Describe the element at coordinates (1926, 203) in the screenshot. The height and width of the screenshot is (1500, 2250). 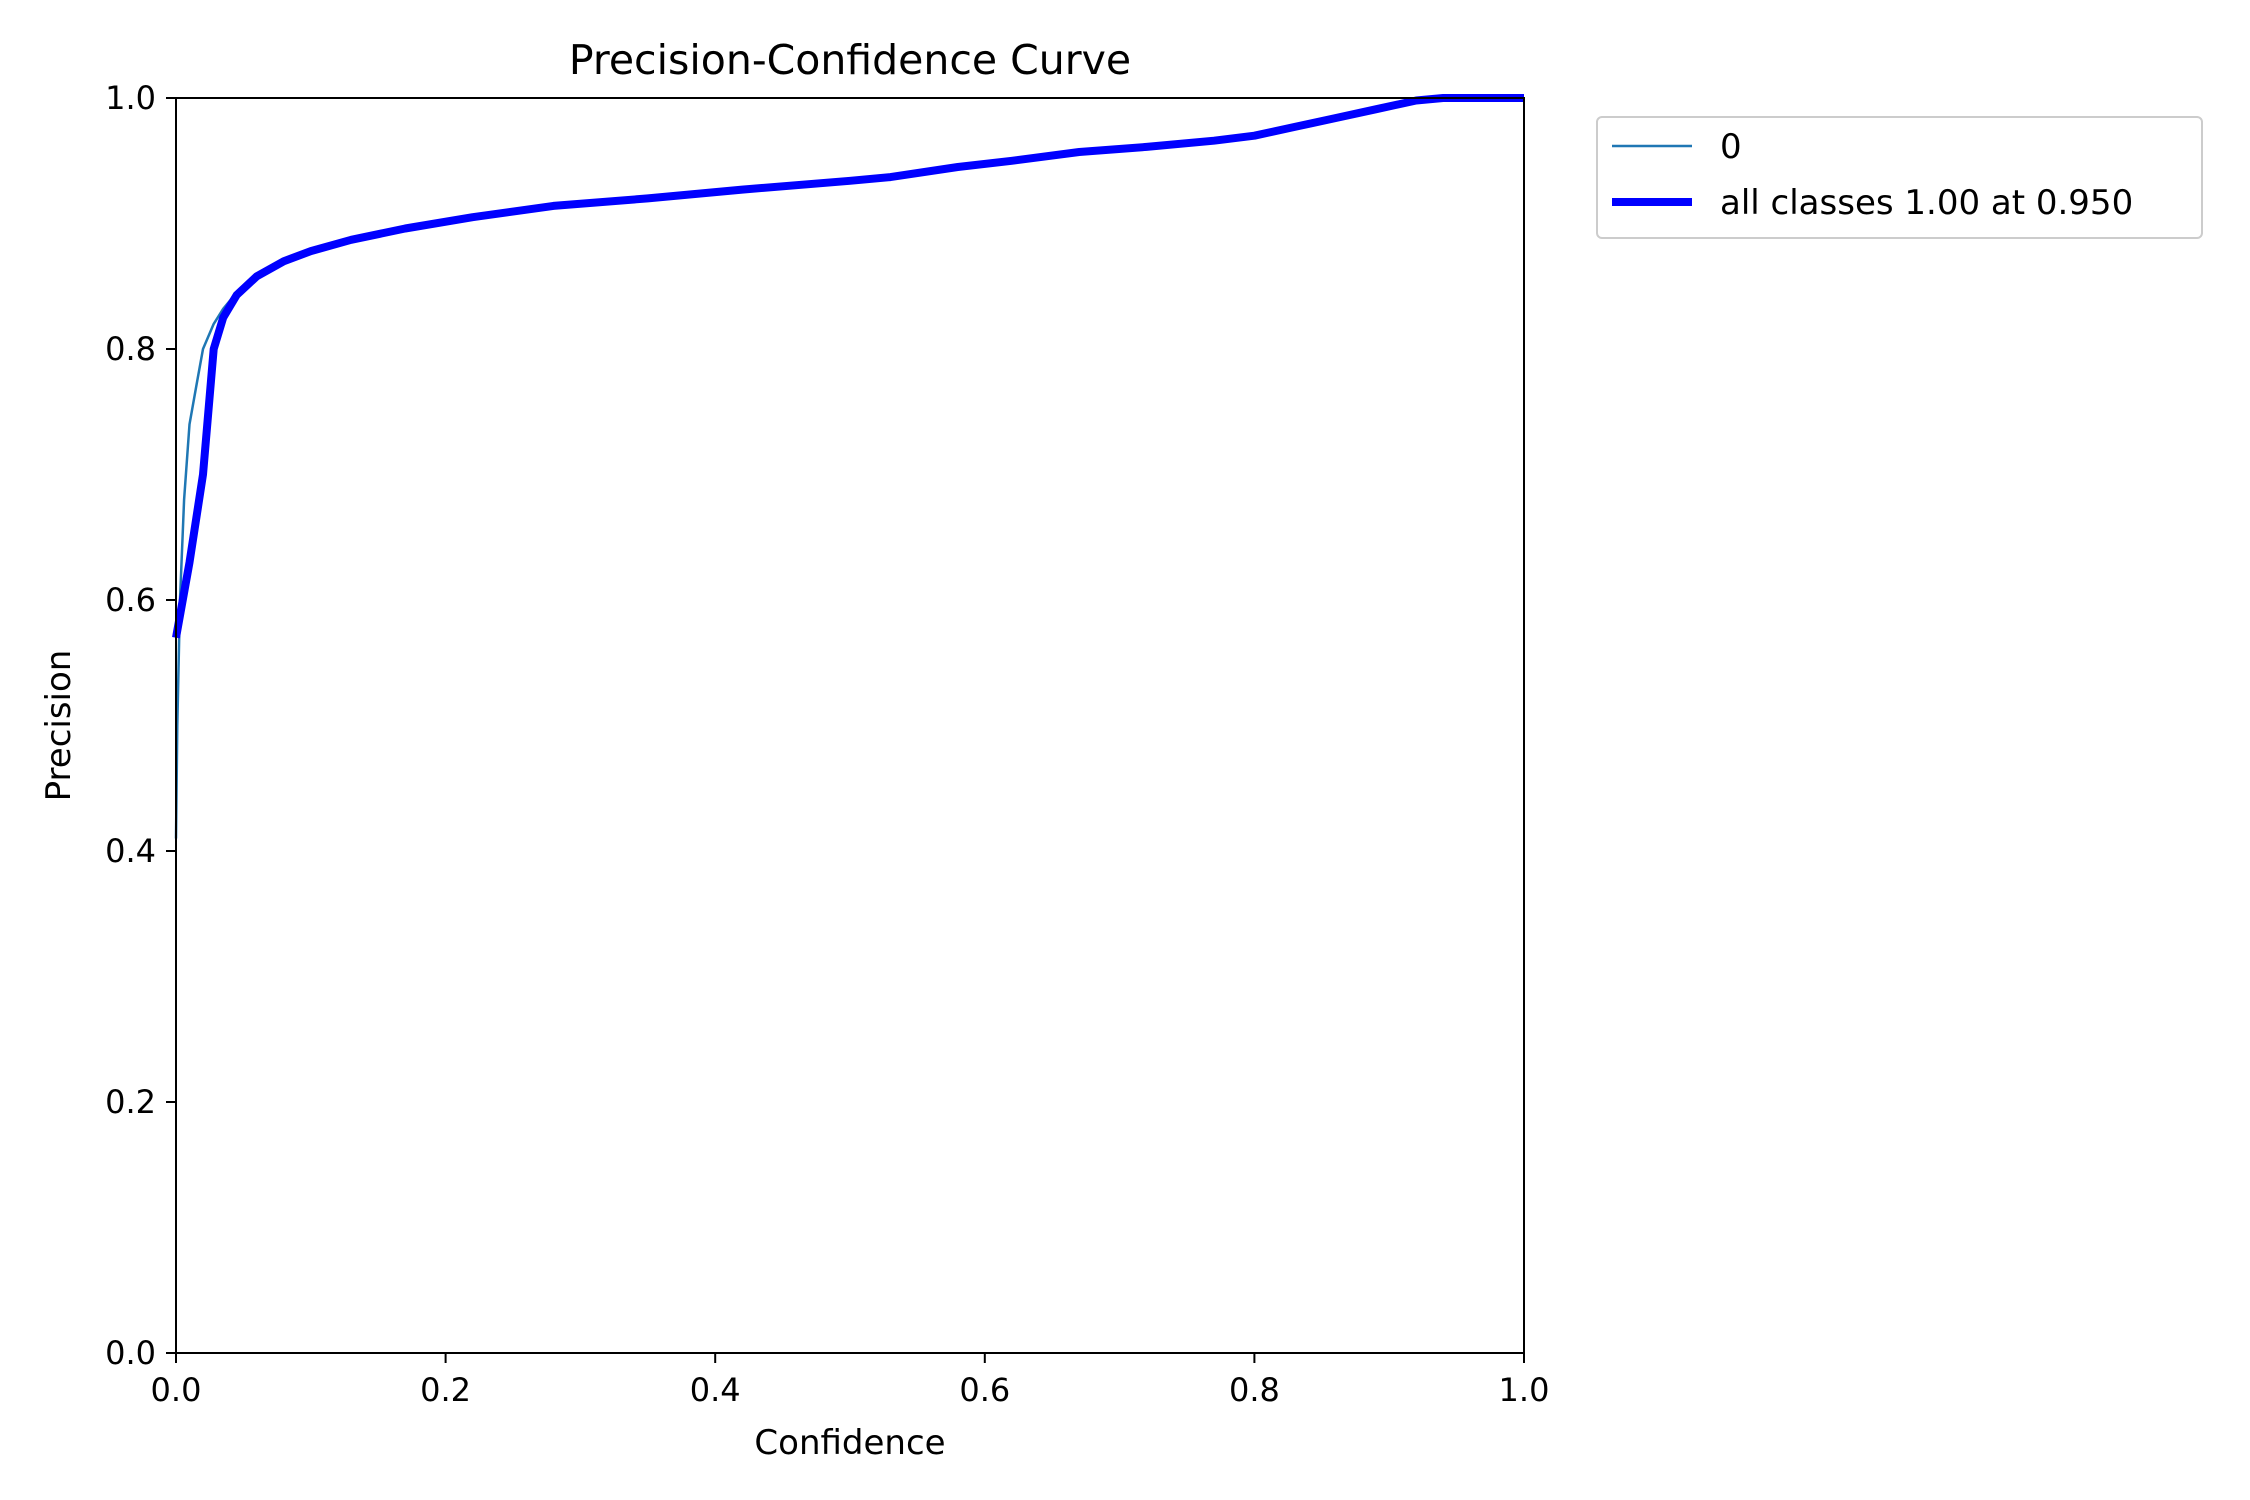
I see `legend-label-1: all classes 1.00 at 0.950` at that location.